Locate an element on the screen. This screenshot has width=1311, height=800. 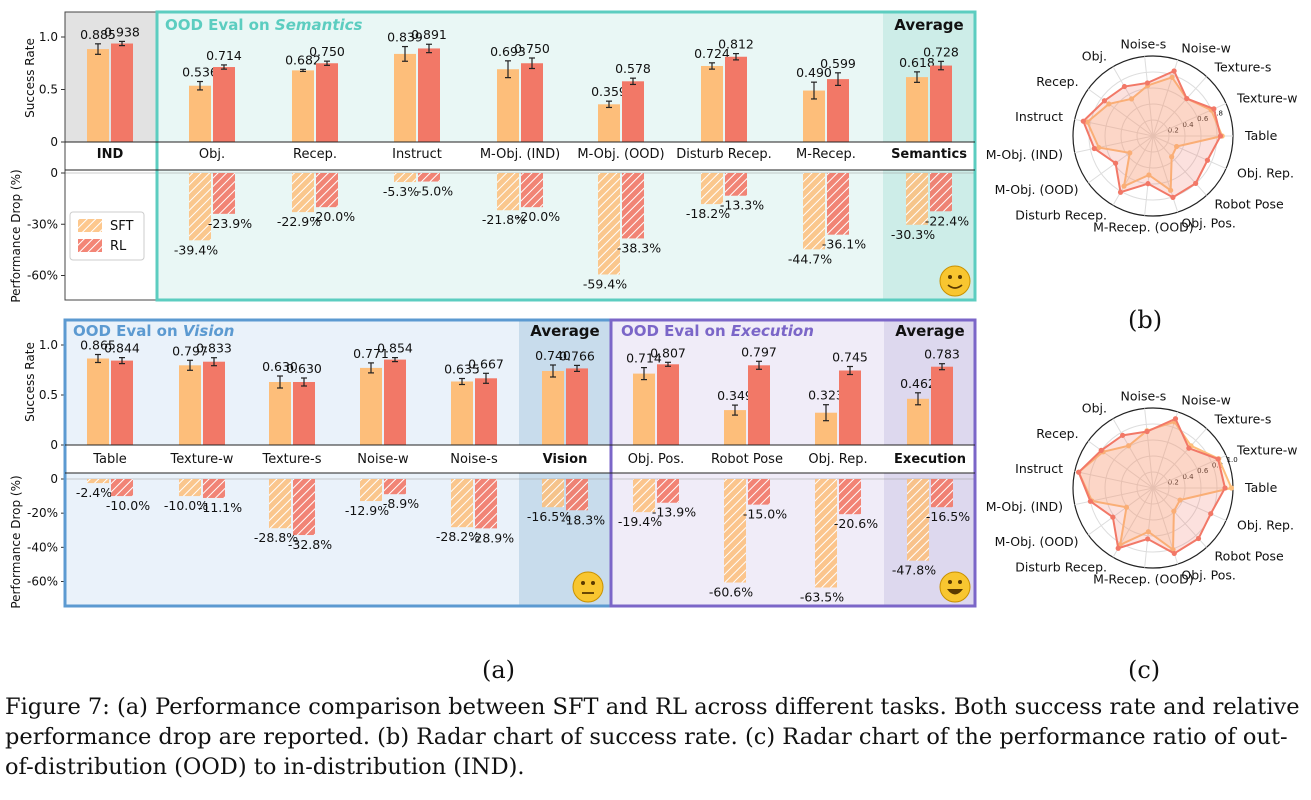
sublabel-a: (a) is located at coordinates (499, 670).